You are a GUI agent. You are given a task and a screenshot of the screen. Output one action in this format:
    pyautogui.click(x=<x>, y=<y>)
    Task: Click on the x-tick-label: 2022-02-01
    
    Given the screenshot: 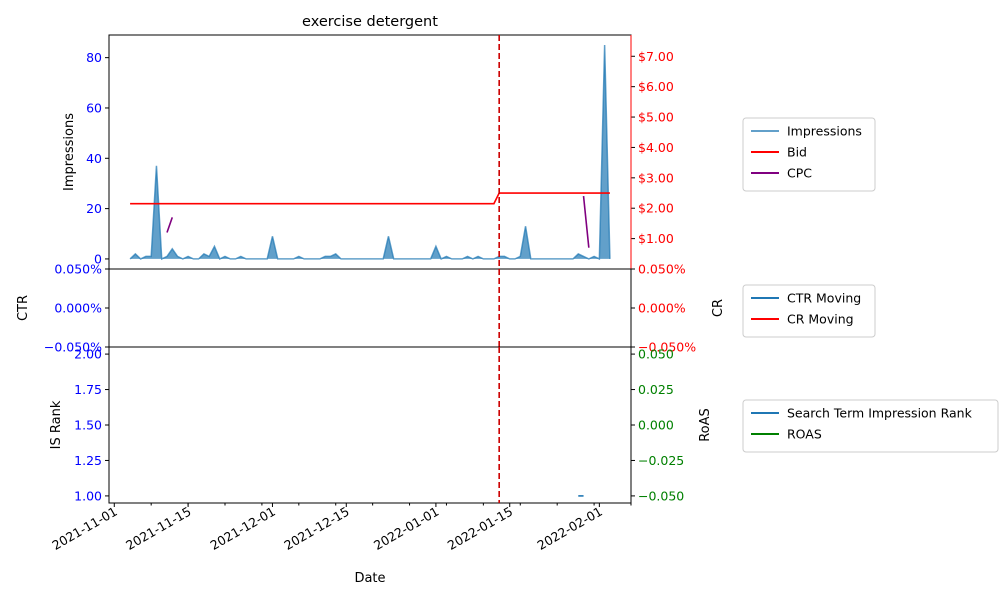 What is the action you would take?
    pyautogui.click(x=569, y=528)
    